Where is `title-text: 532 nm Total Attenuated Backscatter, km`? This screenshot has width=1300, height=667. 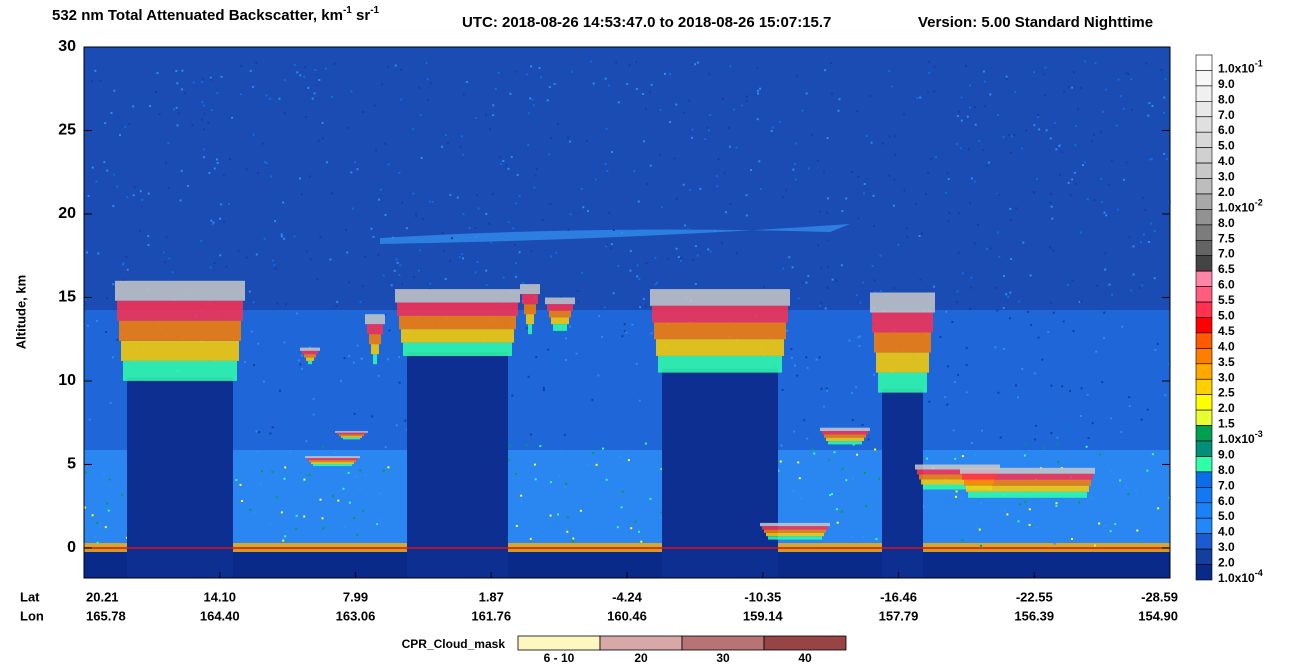 title-text: 532 nm Total Attenuated Backscatter, km is located at coordinates (197, 15).